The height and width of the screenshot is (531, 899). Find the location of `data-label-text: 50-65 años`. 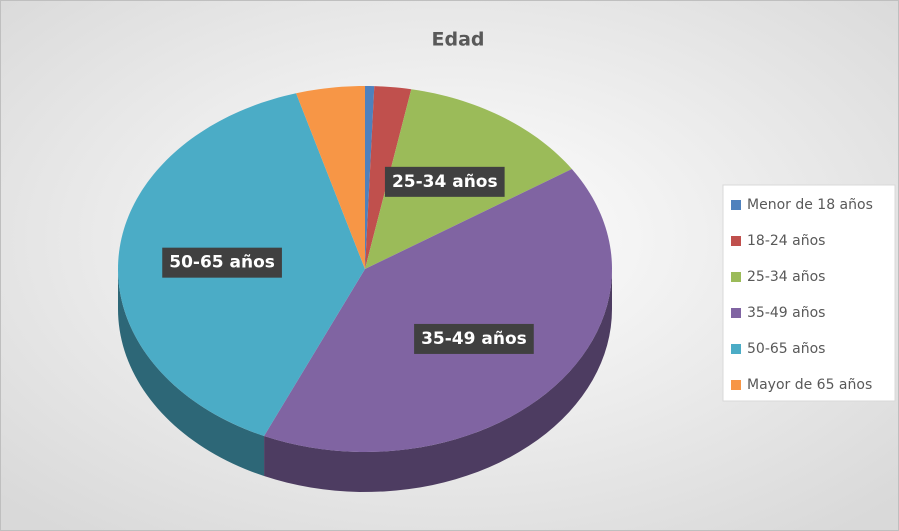

data-label-text: 50-65 años is located at coordinates (222, 263).